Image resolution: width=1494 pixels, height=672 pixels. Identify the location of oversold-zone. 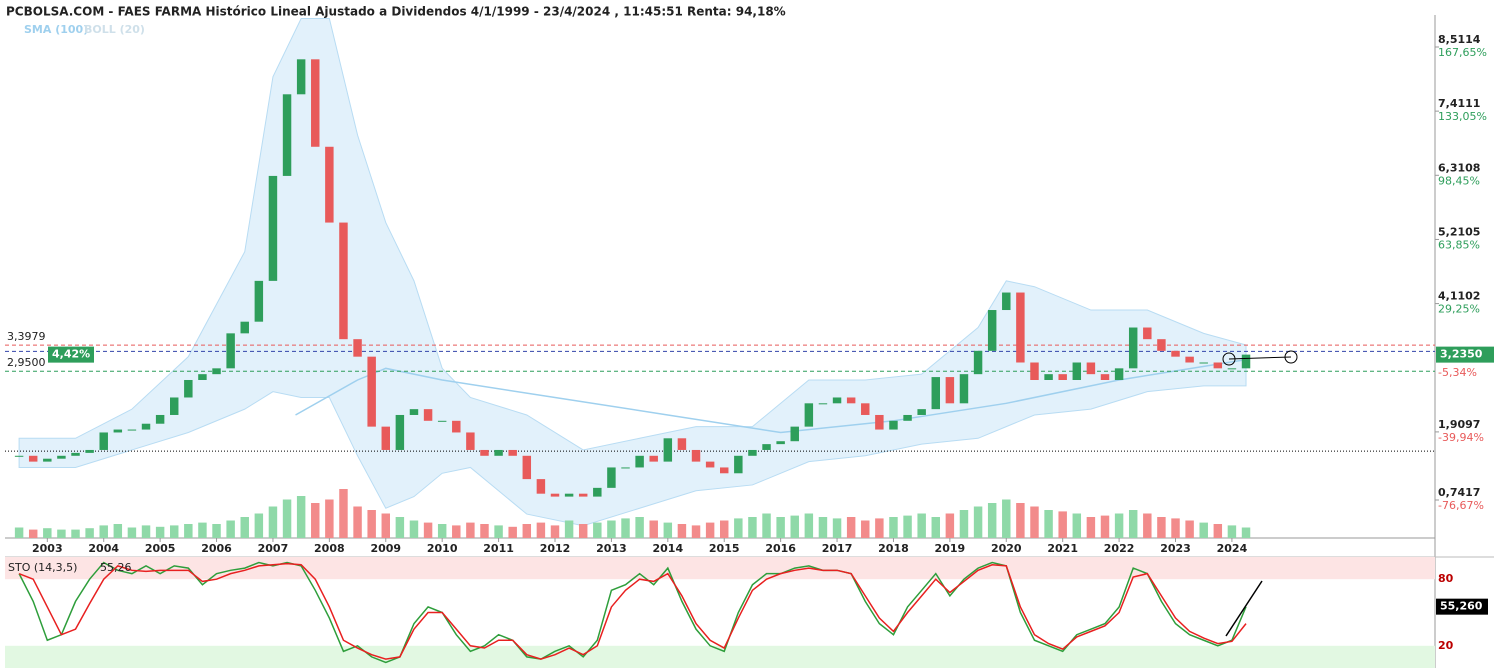
(720, 656).